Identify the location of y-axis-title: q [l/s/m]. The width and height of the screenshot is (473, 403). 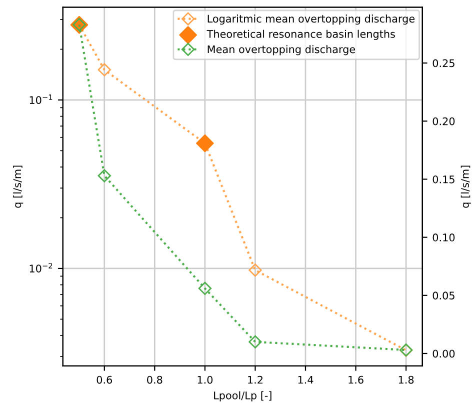
(18, 187).